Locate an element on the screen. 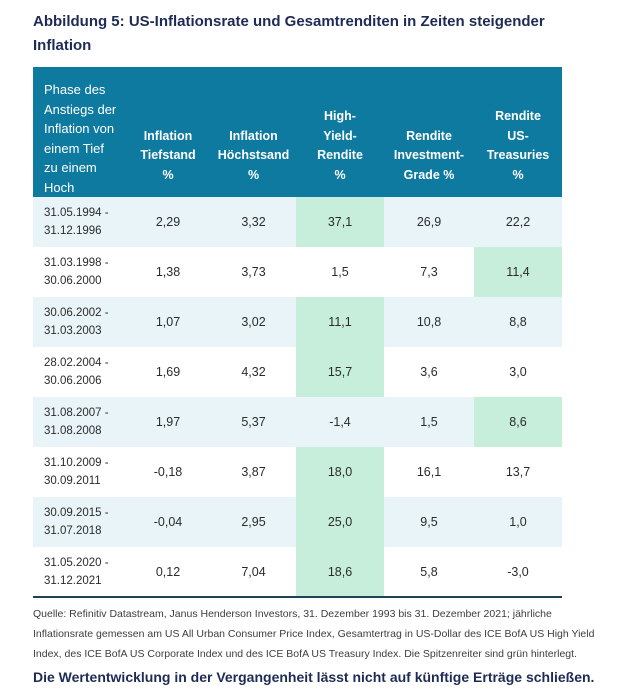 This screenshot has width=626, height=694. value-cell: 7,04 is located at coordinates (253, 571).